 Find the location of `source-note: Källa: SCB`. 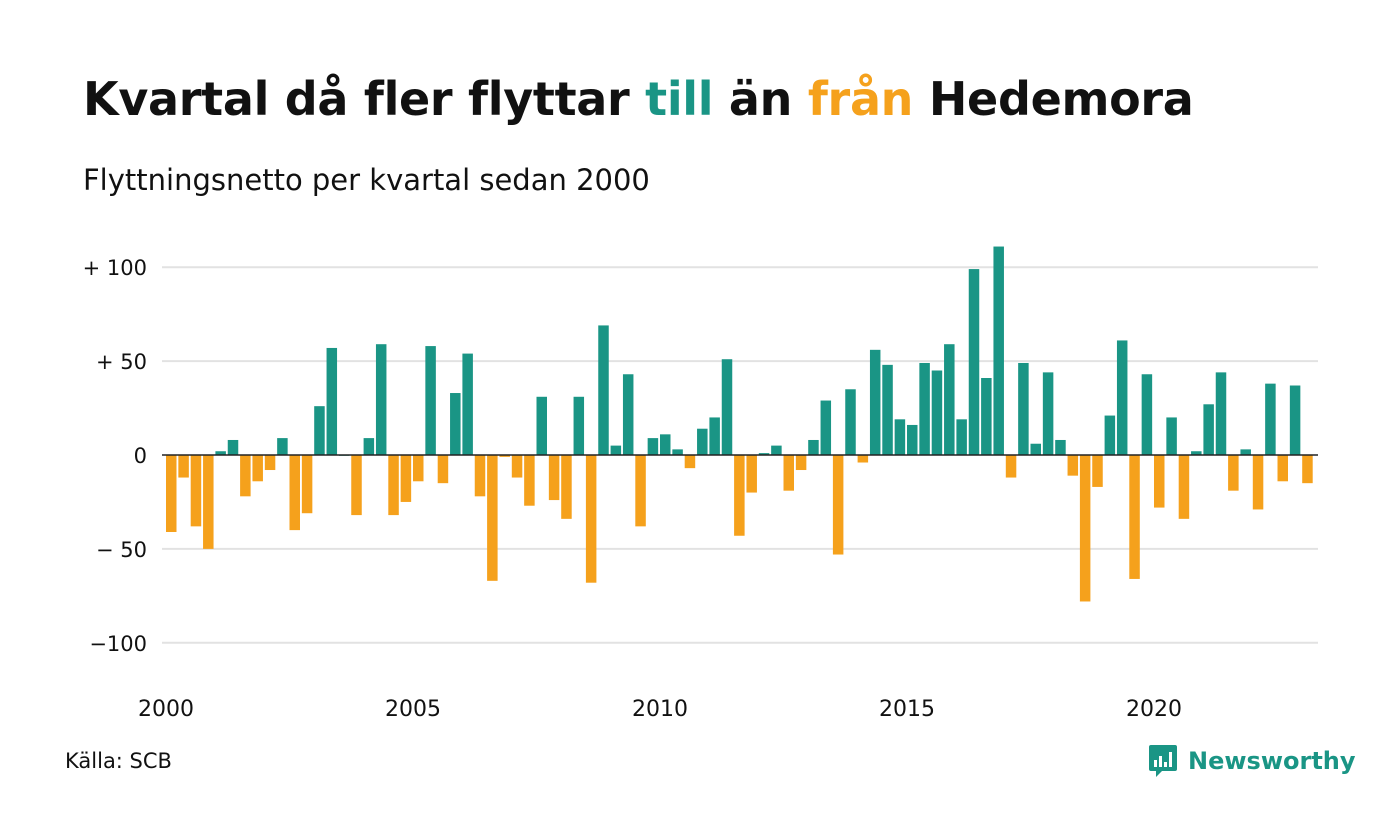

source-note: Källa: SCB is located at coordinates (118, 761).